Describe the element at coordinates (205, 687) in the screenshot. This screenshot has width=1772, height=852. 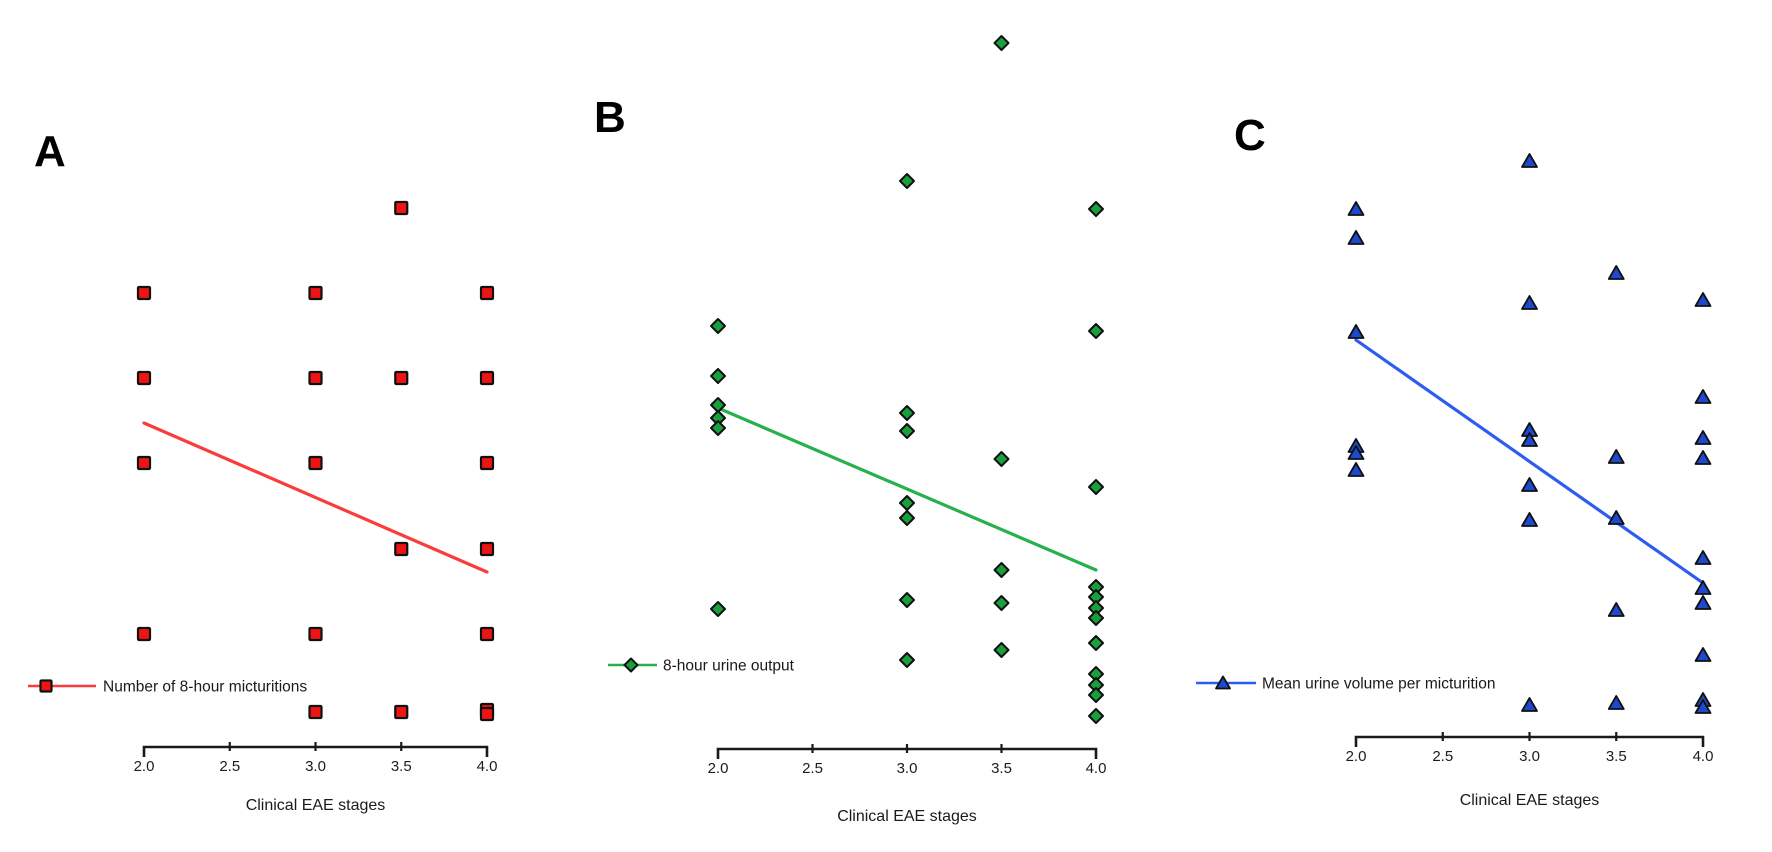
I see `legend-label: Number of 8-hour micturitions` at that location.